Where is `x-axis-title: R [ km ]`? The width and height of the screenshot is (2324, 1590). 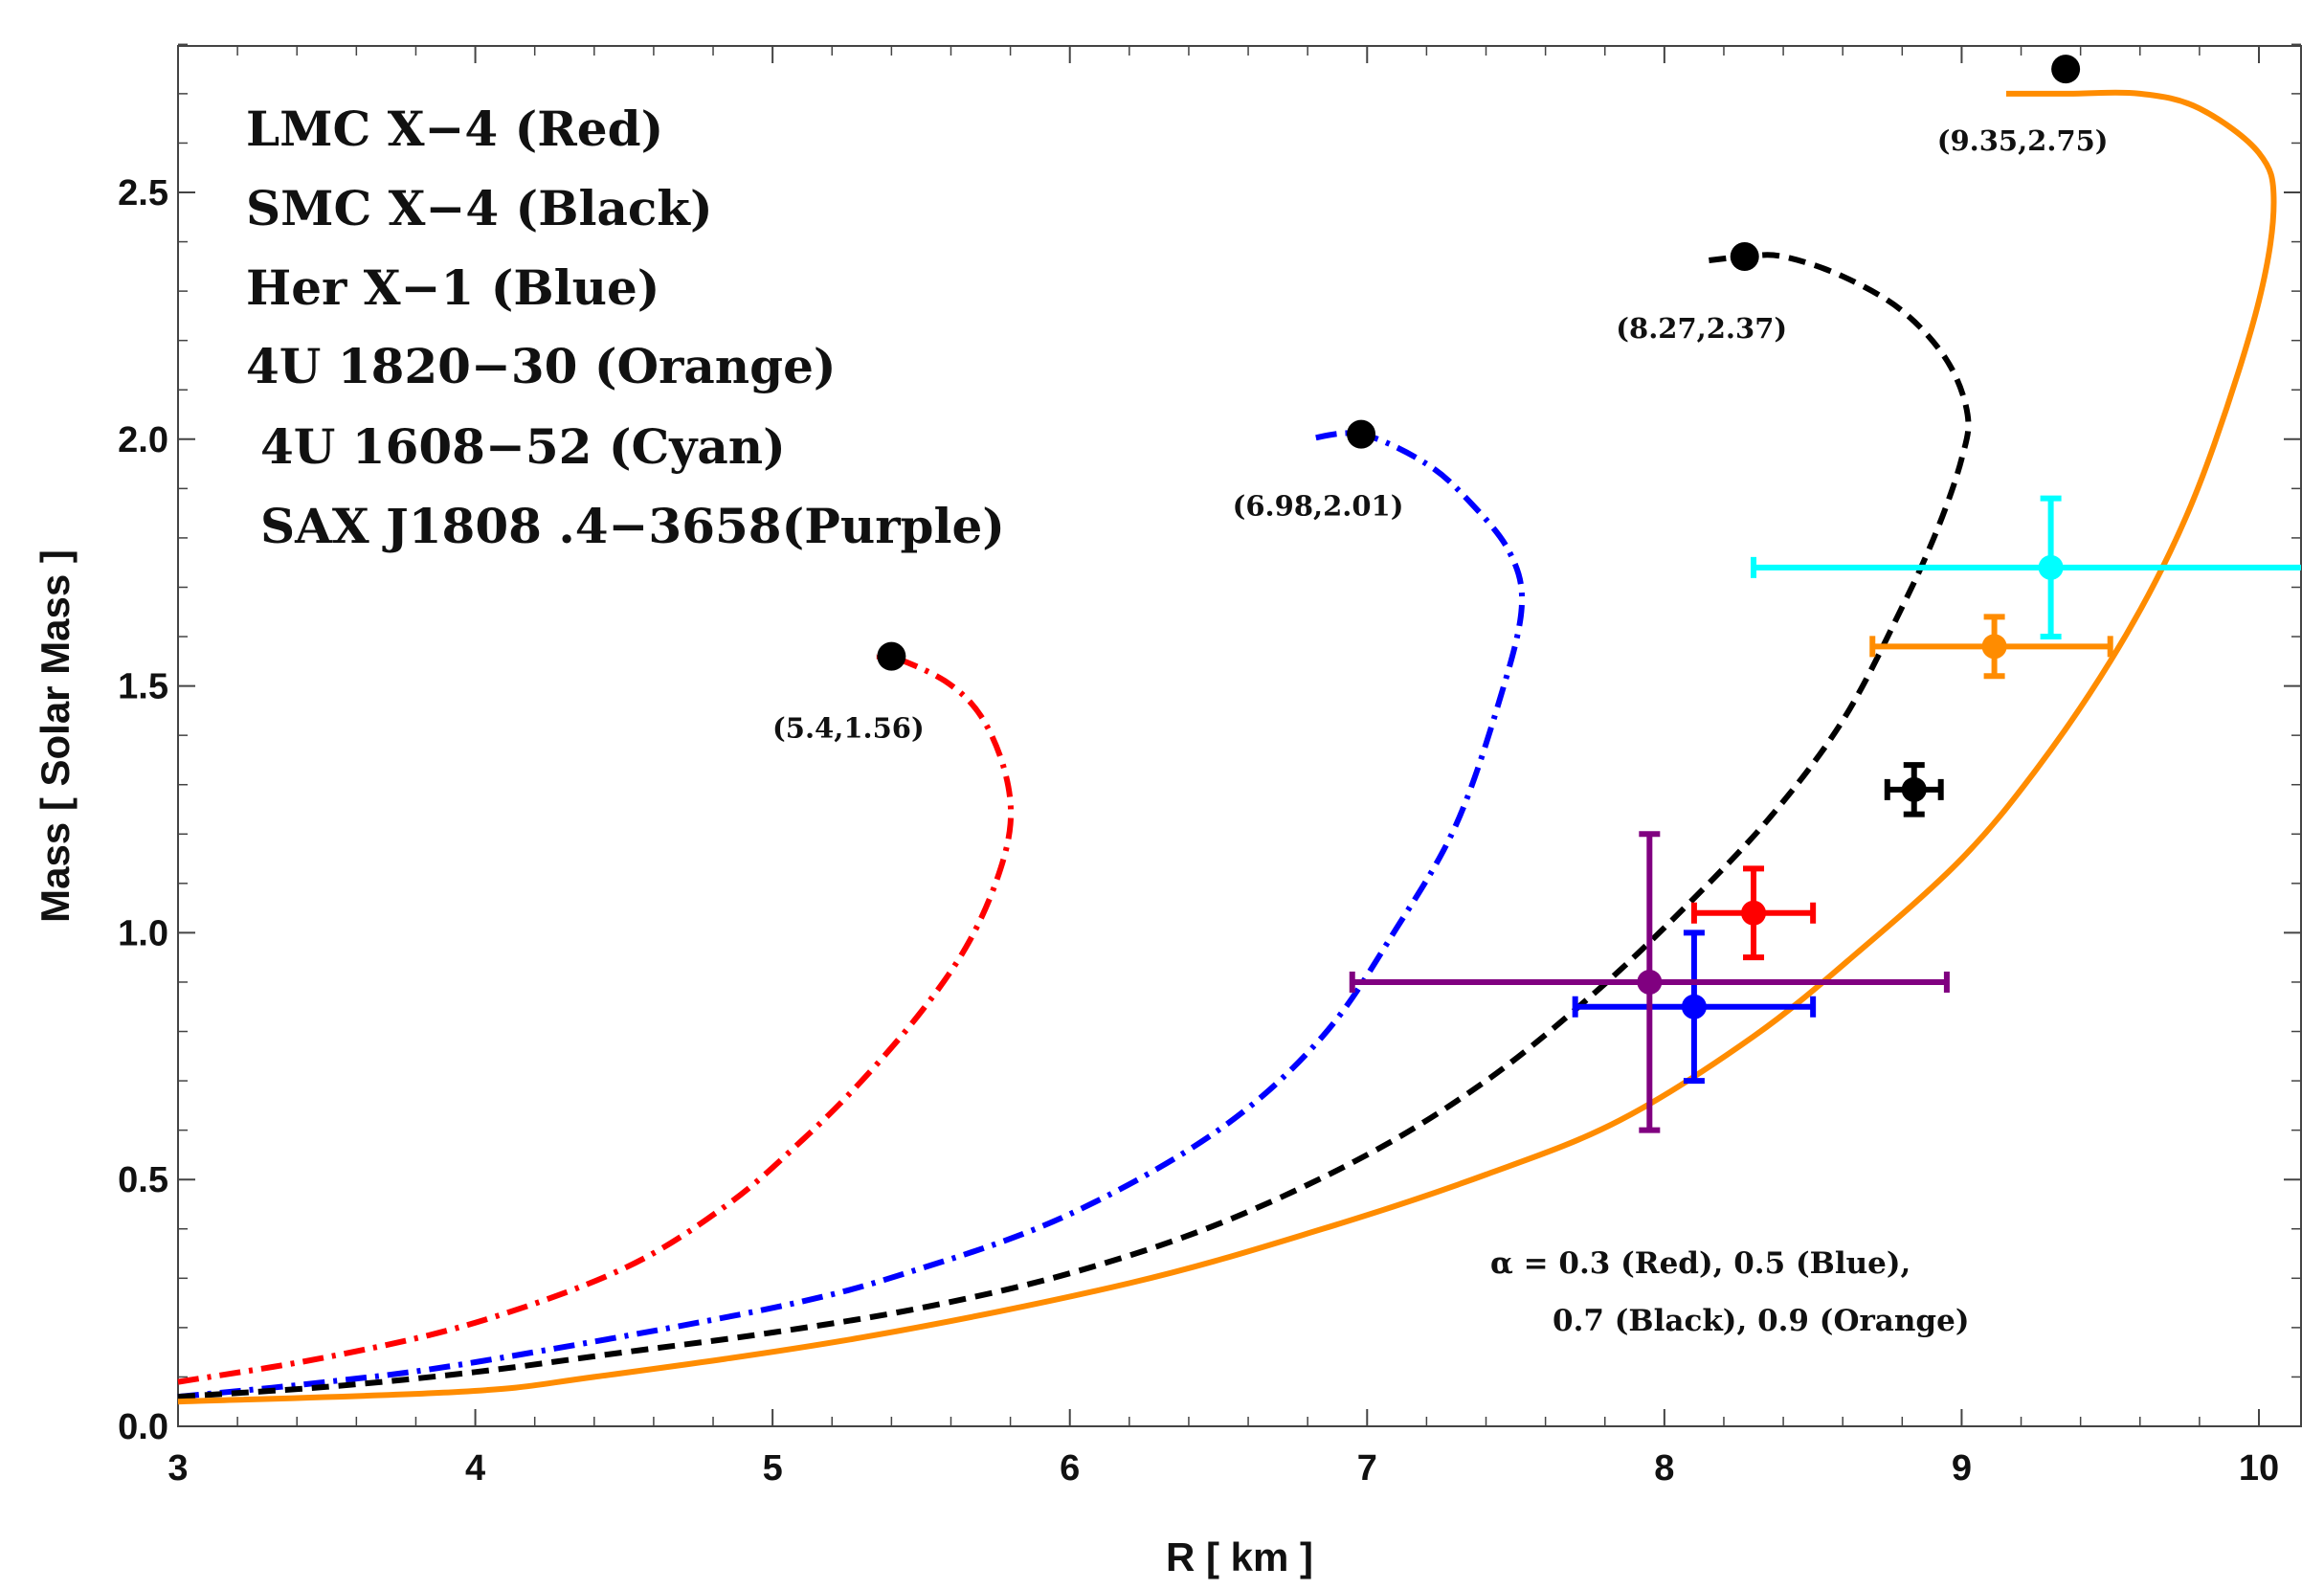
x-axis-title: R [ km ] is located at coordinates (1239, 1556).